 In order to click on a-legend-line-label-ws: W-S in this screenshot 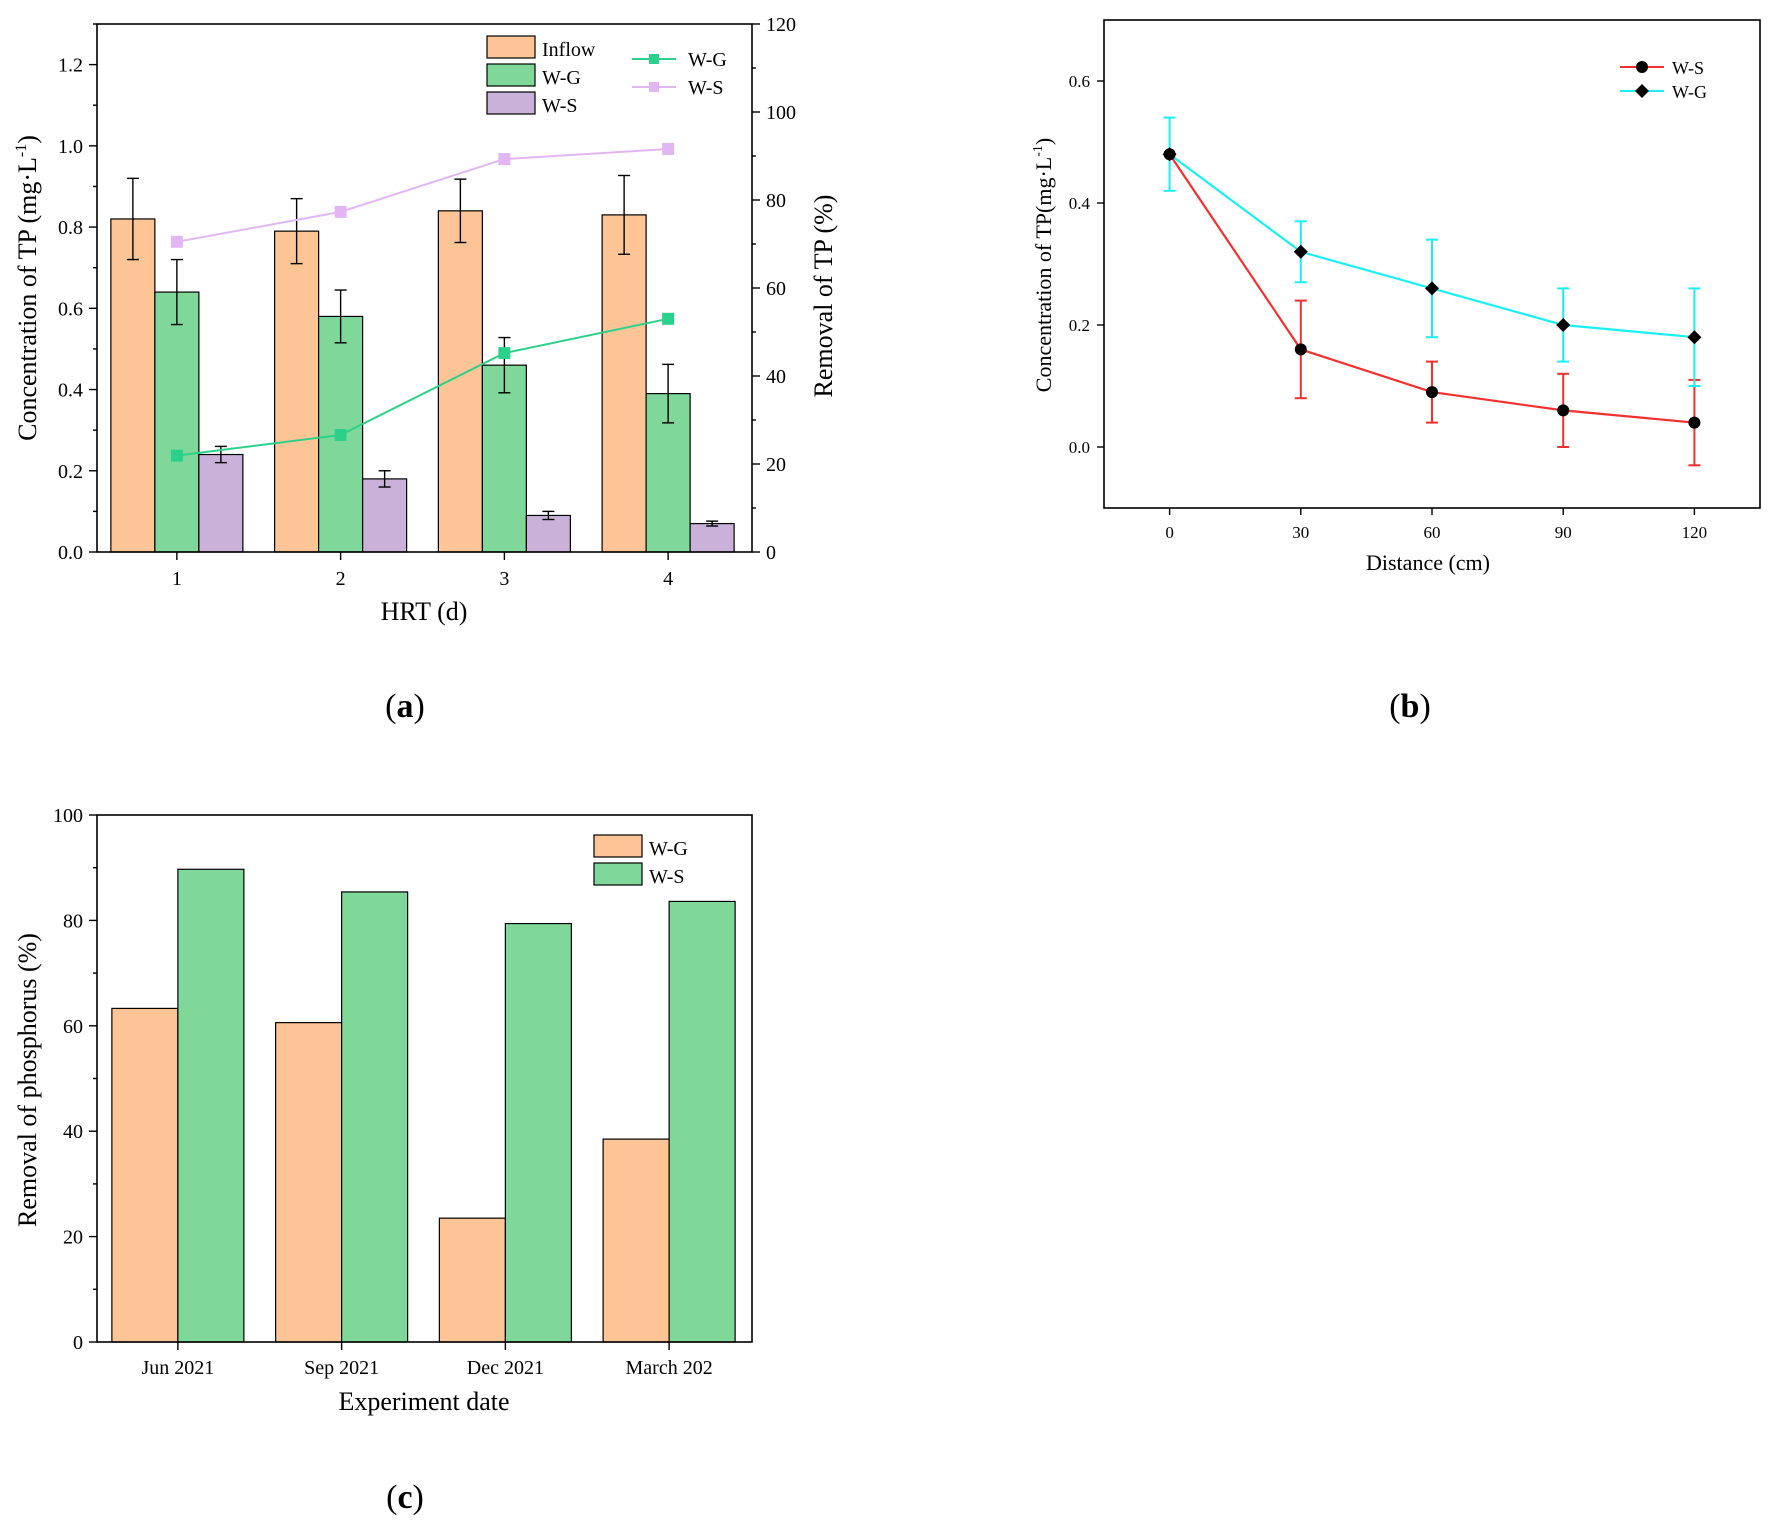, I will do `click(706, 88)`.